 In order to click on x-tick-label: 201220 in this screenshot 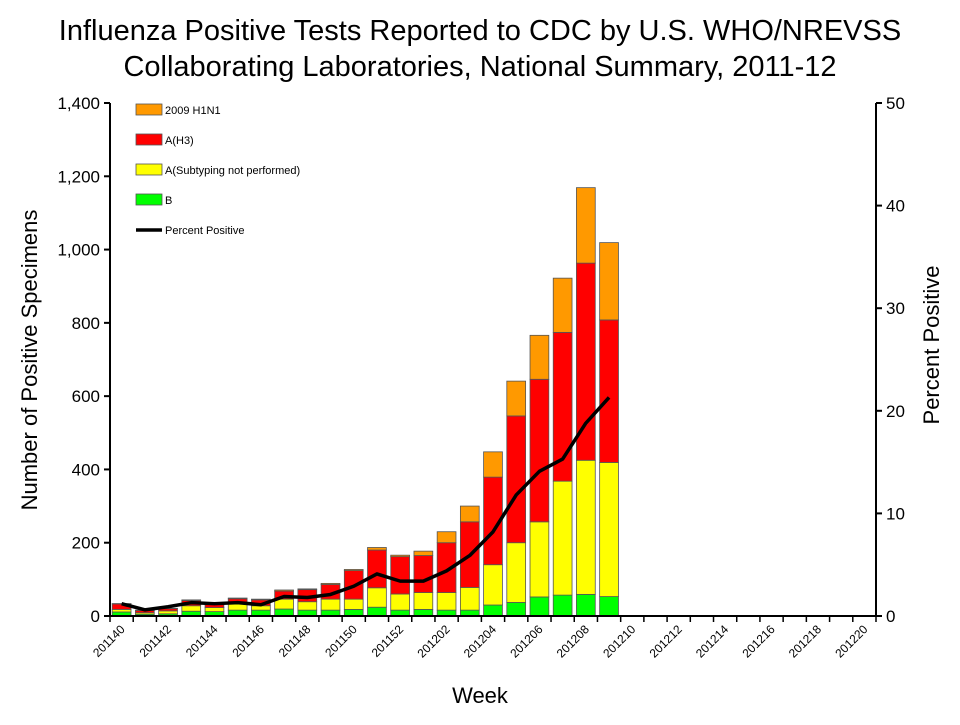, I will do `click(851, 641)`.